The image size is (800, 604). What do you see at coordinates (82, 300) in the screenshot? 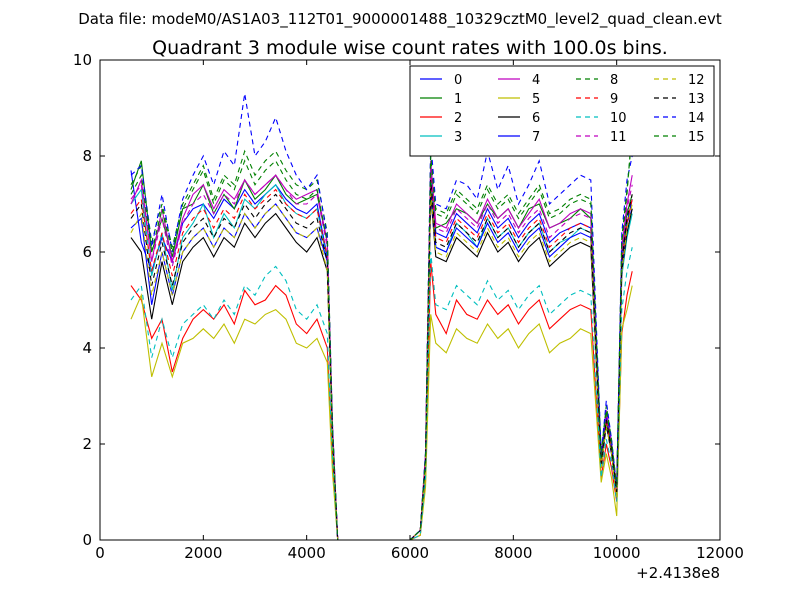
I see `y-tick-labels: 0 2 4 6 8 10` at bounding box center [82, 300].